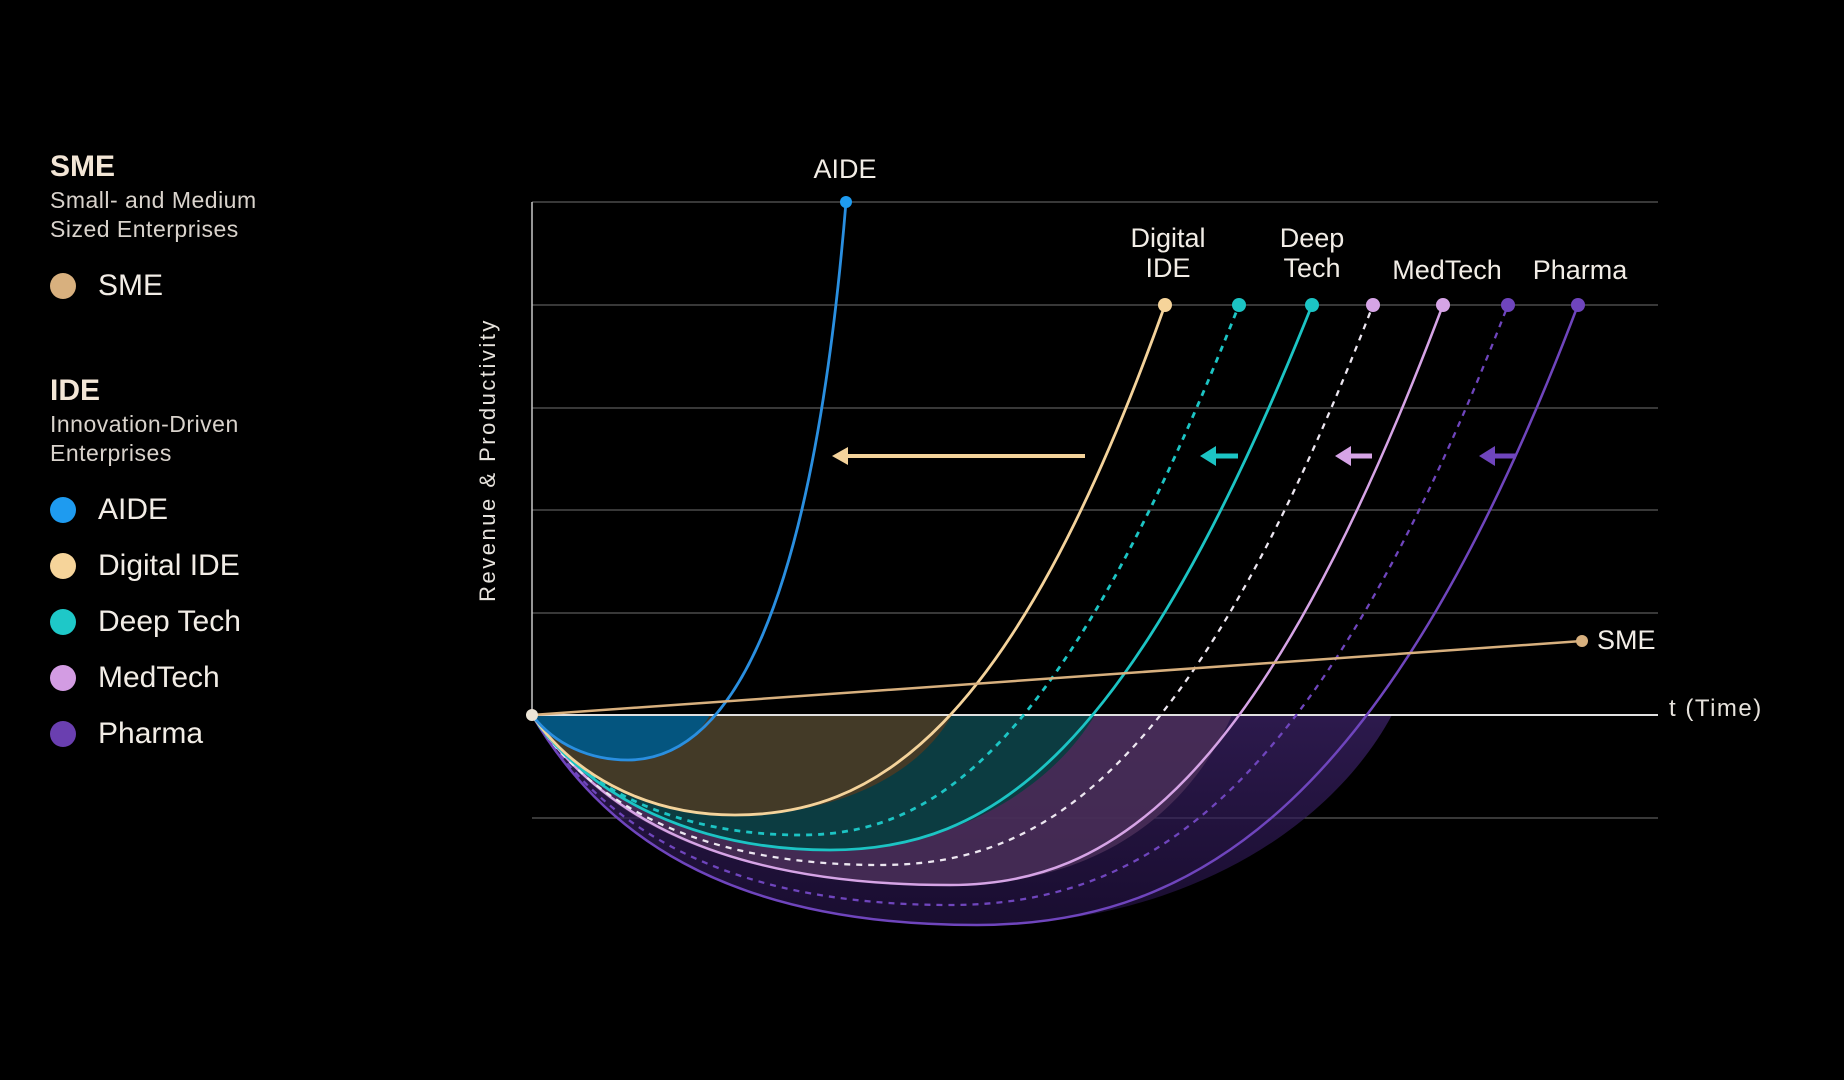 The image size is (1844, 1080). I want to click on origin-marker, so click(532, 715).